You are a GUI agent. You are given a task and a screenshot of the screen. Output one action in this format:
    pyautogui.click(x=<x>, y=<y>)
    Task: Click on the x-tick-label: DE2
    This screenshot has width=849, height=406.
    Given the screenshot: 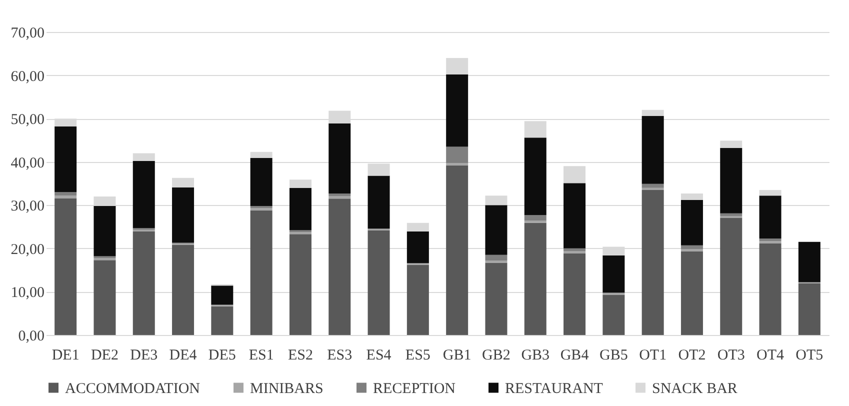 What is the action you would take?
    pyautogui.click(x=104, y=356)
    